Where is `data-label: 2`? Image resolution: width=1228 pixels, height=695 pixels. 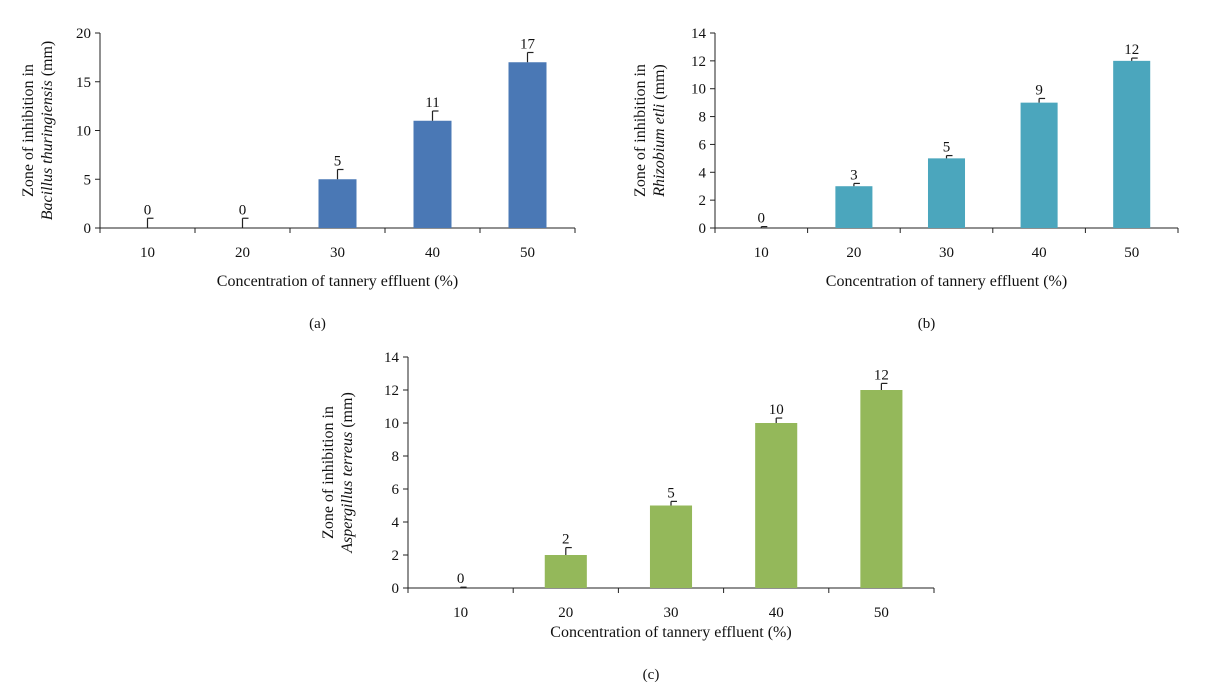
data-label: 2 is located at coordinates (566, 540).